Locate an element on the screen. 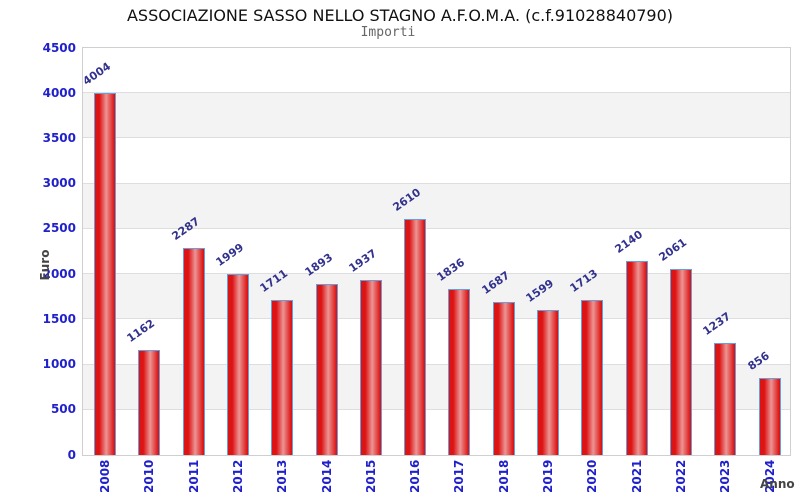 This screenshot has height=500, width=800. bar-2011 is located at coordinates (193, 351).